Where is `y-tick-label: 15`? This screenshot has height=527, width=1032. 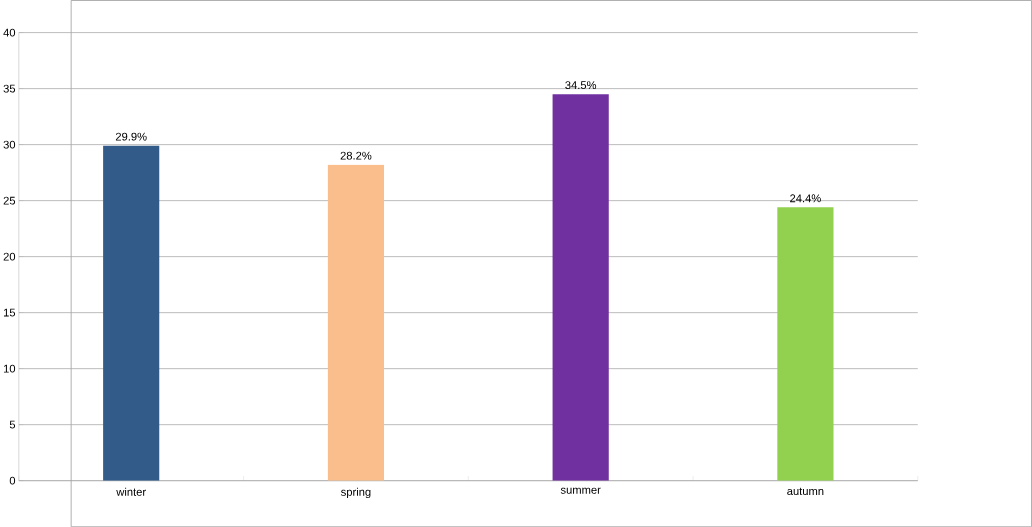 y-tick-label: 15 is located at coordinates (9, 312).